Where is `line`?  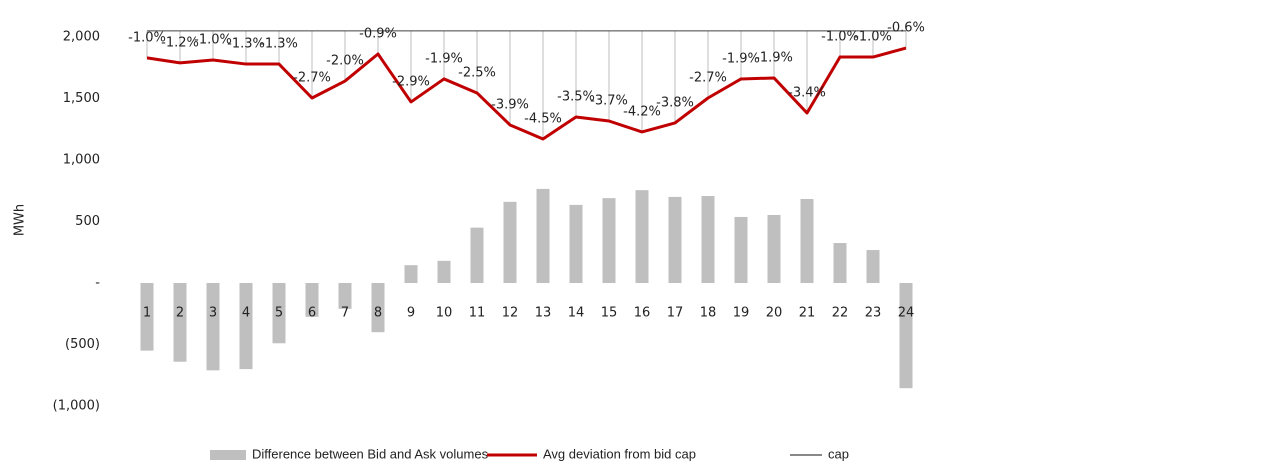
line is located at coordinates (526, 93).